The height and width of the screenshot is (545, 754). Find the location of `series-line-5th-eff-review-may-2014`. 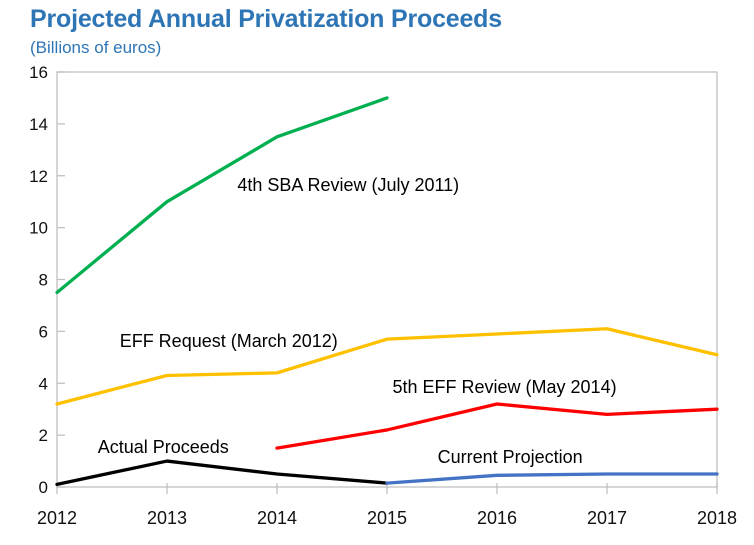

series-line-5th-eff-review-may-2014 is located at coordinates (497, 426).